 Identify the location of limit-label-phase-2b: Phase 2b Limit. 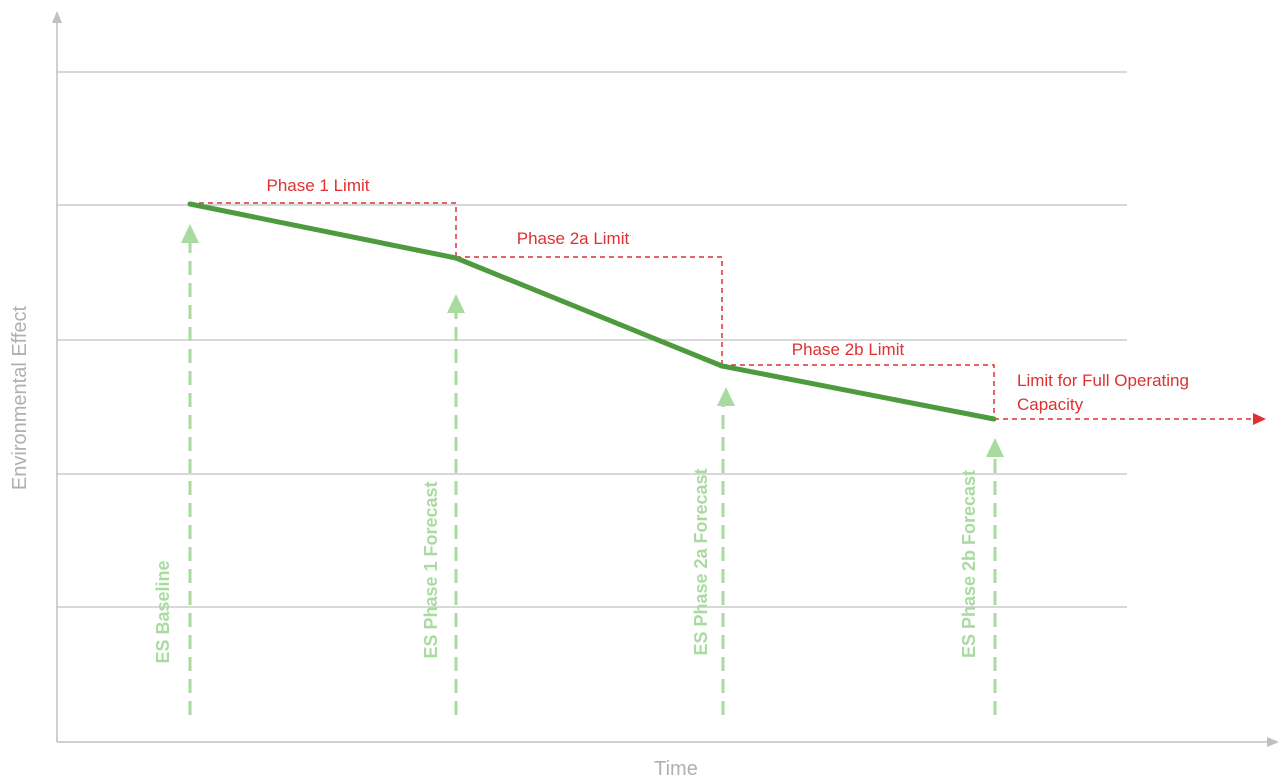
(848, 349).